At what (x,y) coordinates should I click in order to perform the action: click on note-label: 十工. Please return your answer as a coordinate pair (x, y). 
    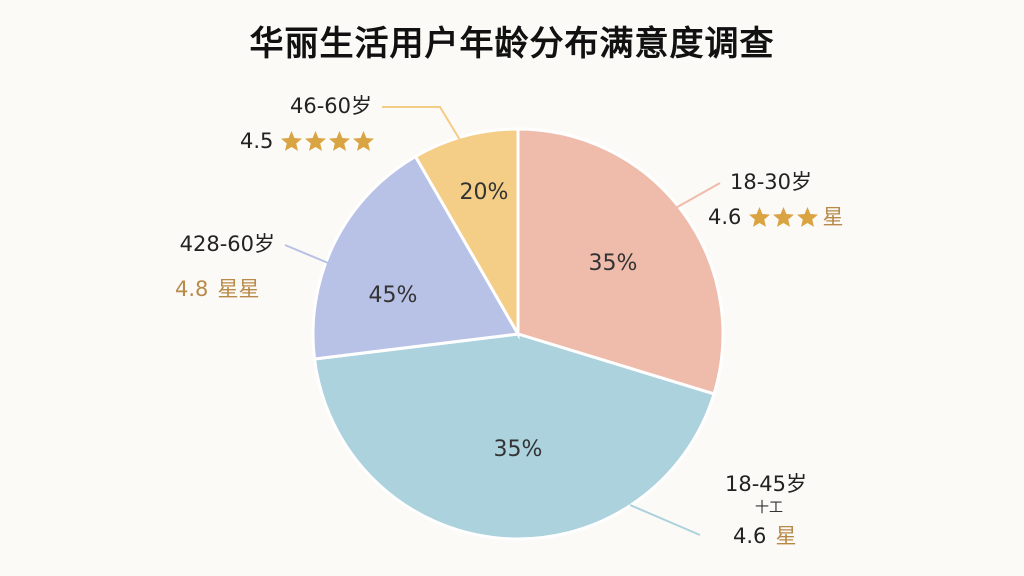
    Looking at the image, I should click on (769, 508).